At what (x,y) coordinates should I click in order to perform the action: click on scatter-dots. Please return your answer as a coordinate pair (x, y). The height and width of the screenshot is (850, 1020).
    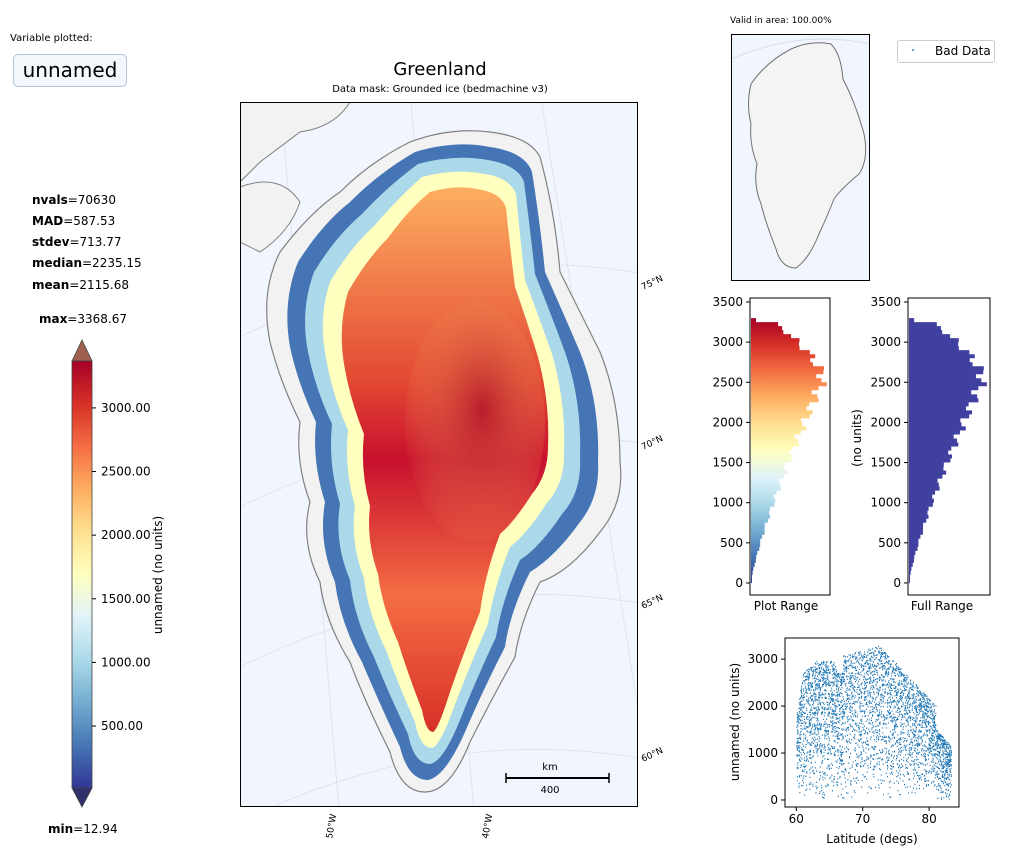
    Looking at the image, I should click on (874, 723).